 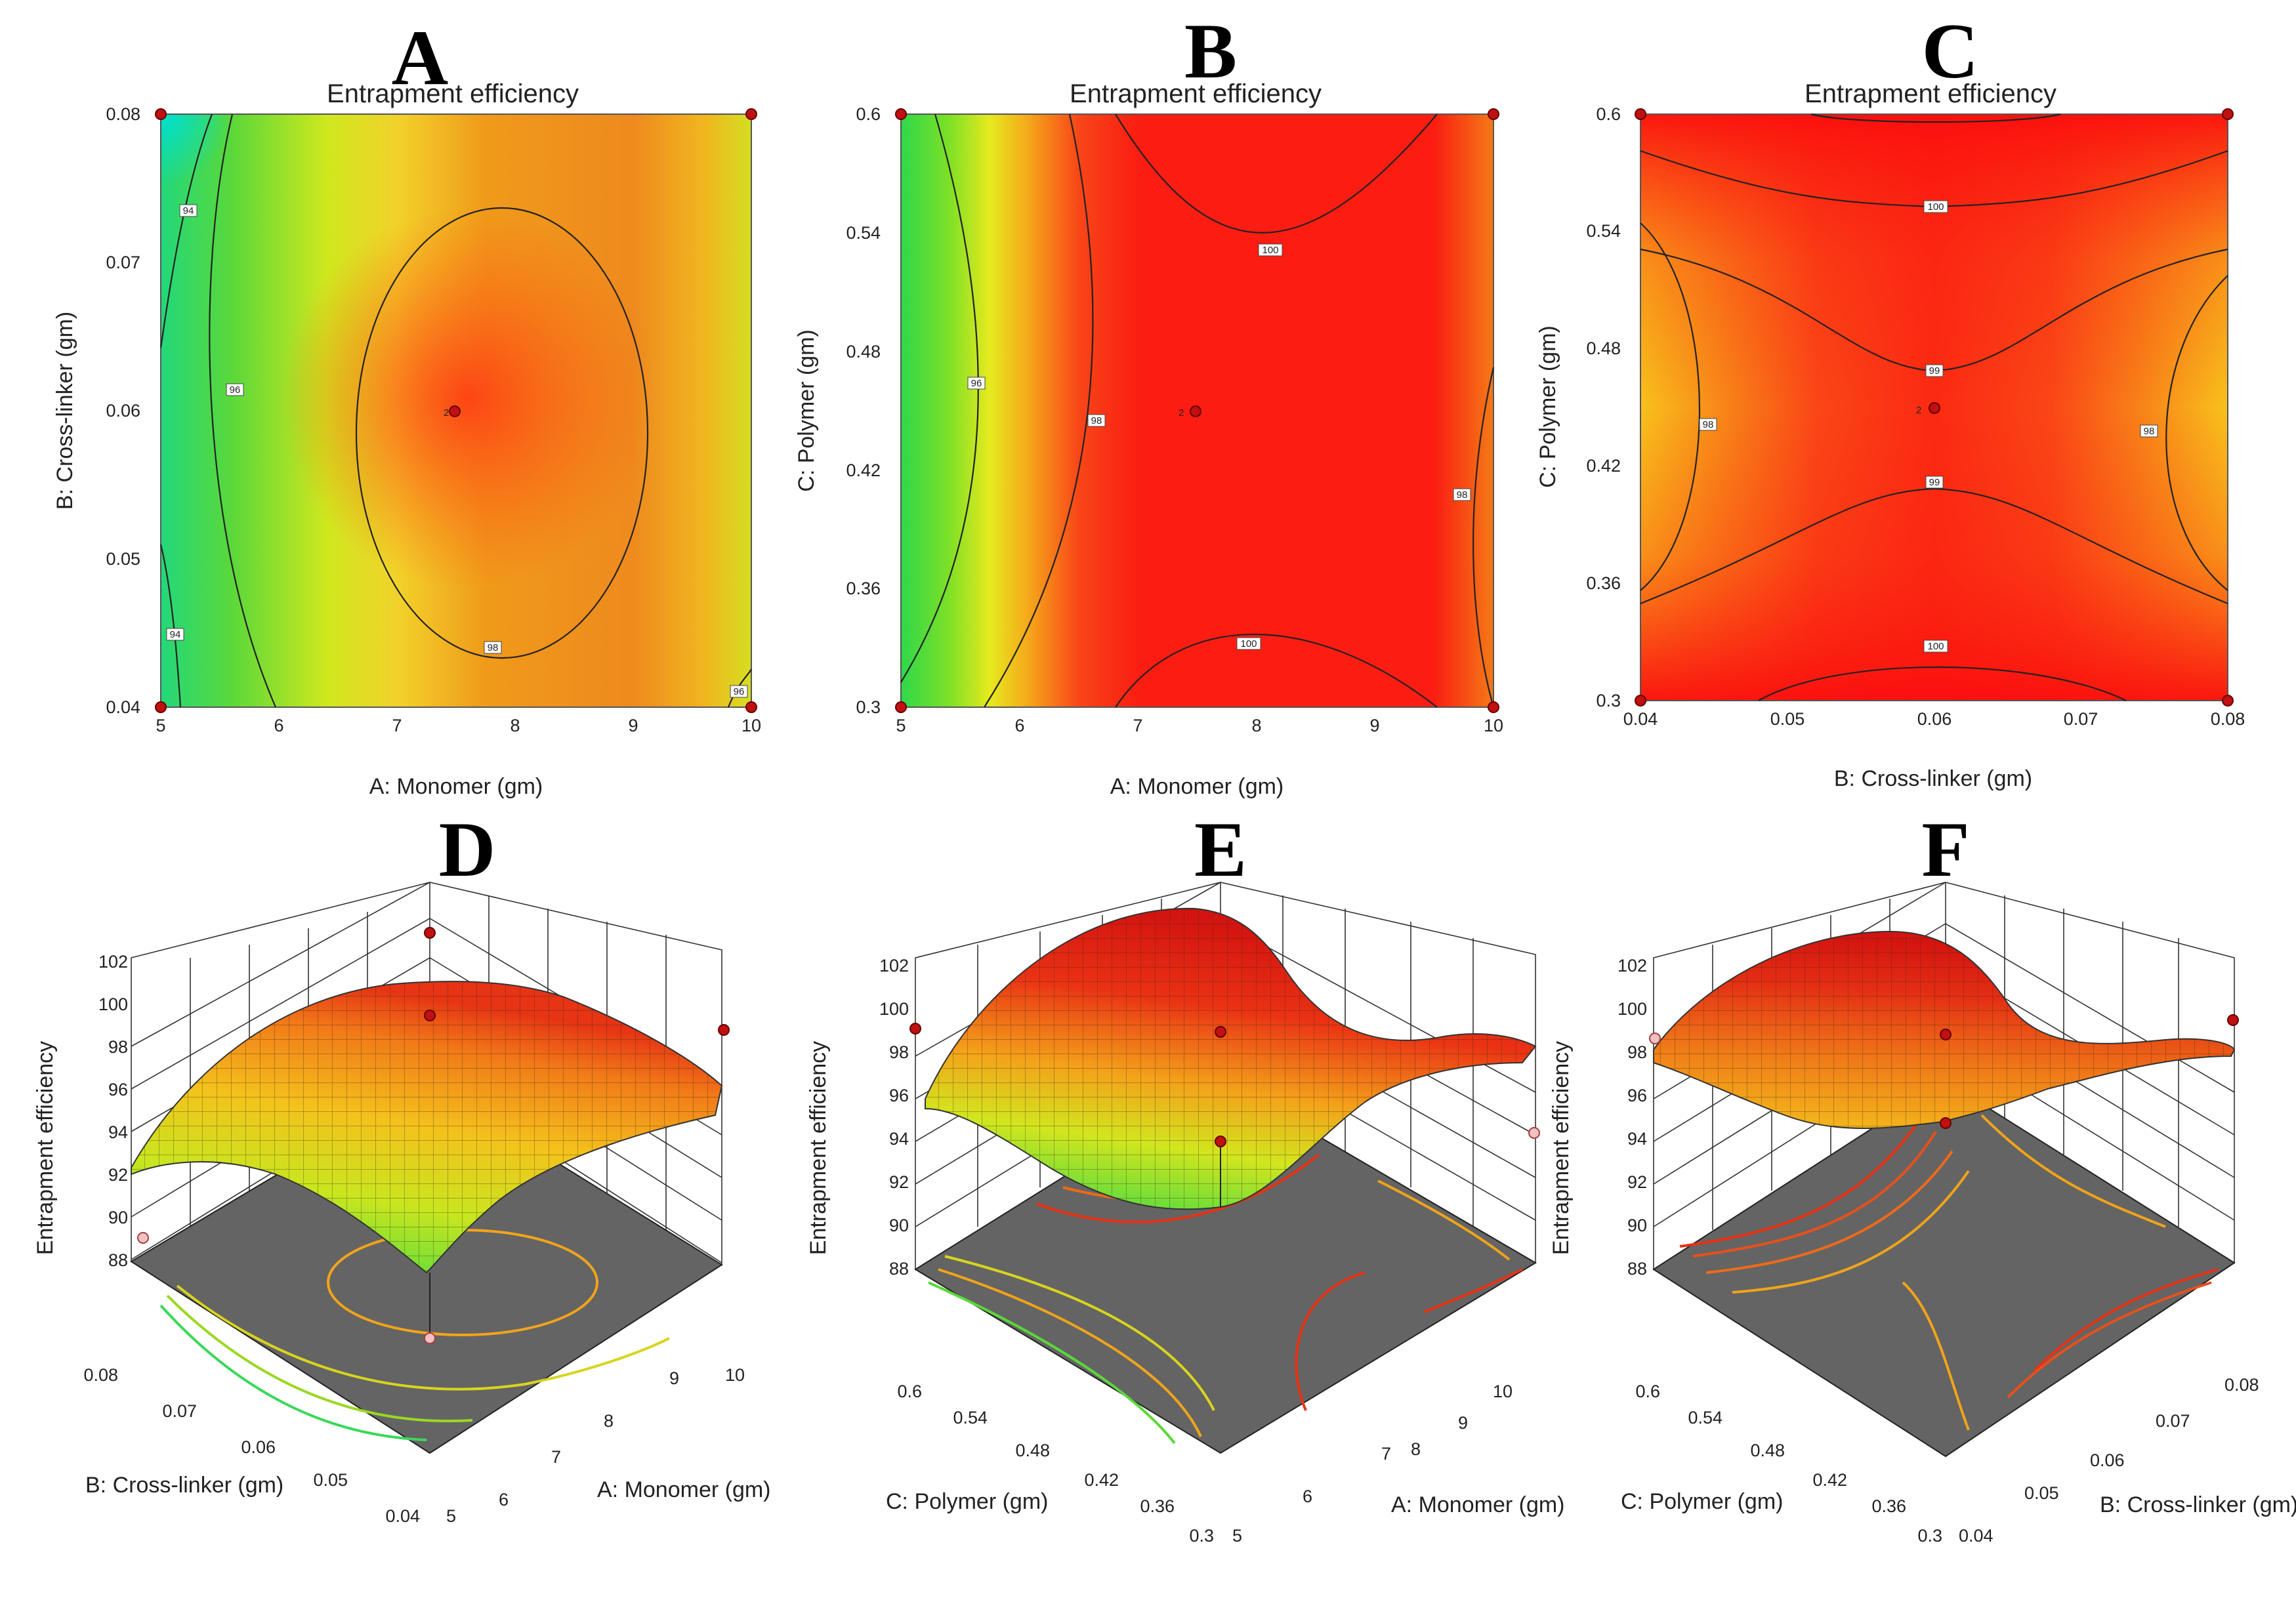 I want to click on z-axis-label-d: Entrapment efficiency, so click(x=46, y=1148).